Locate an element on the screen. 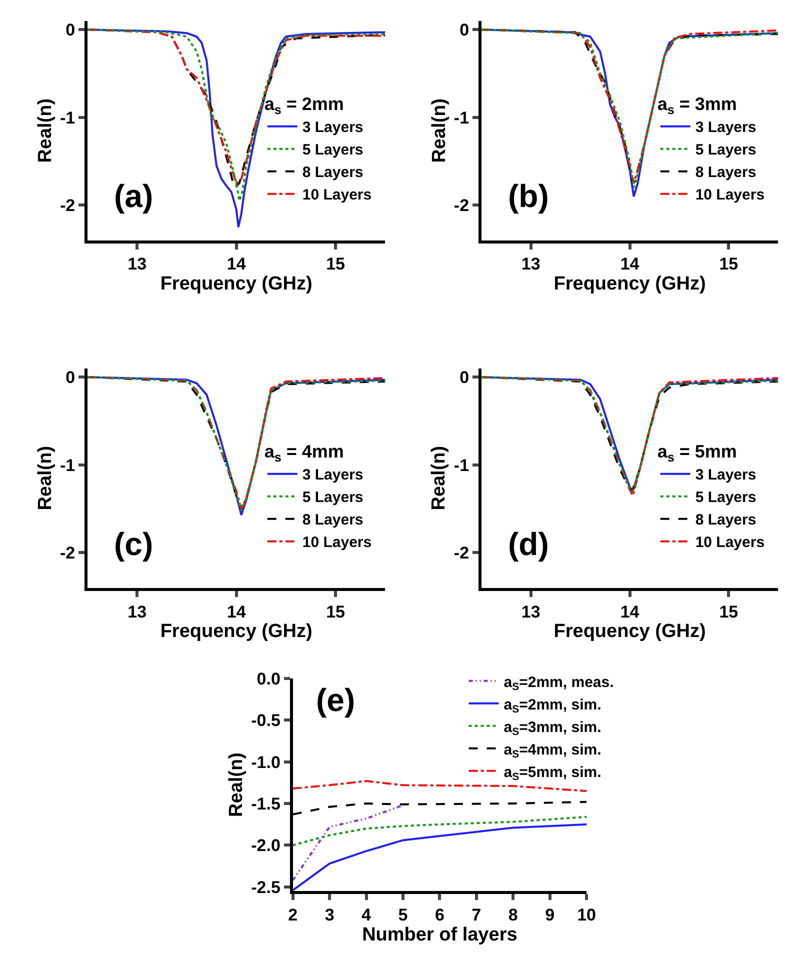  legend-title: a$_{s}$ = 3mm is located at coordinates (697, 105).